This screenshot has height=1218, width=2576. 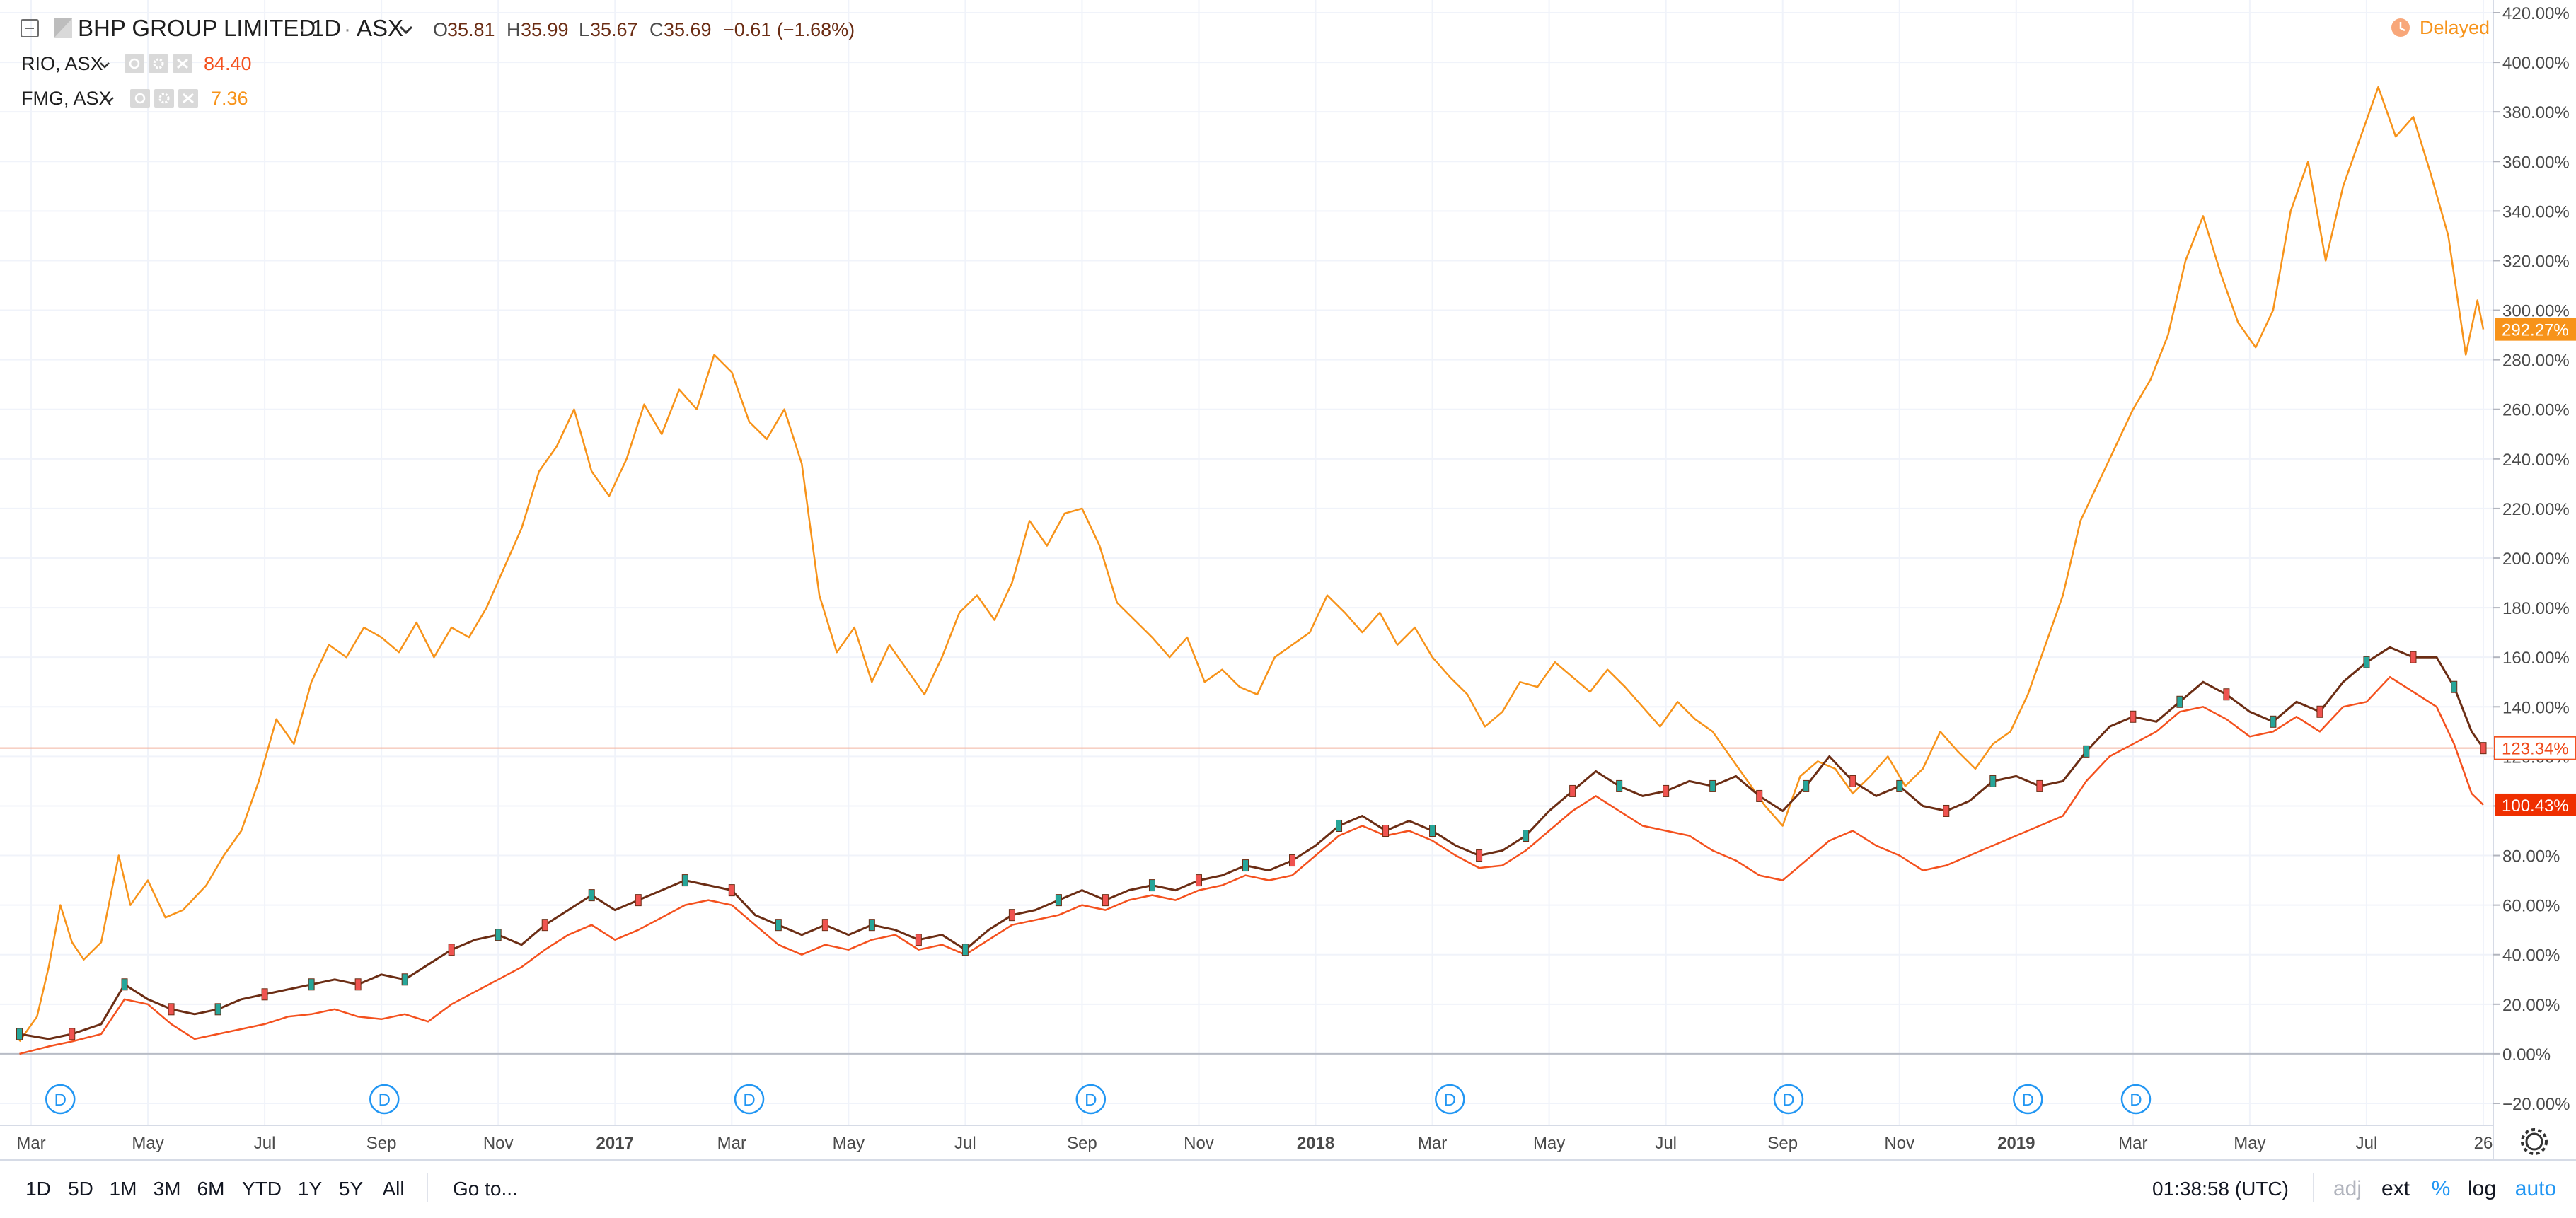 I want to click on symbol-name: BHP GROUP LIMITED, so click(x=197, y=28).